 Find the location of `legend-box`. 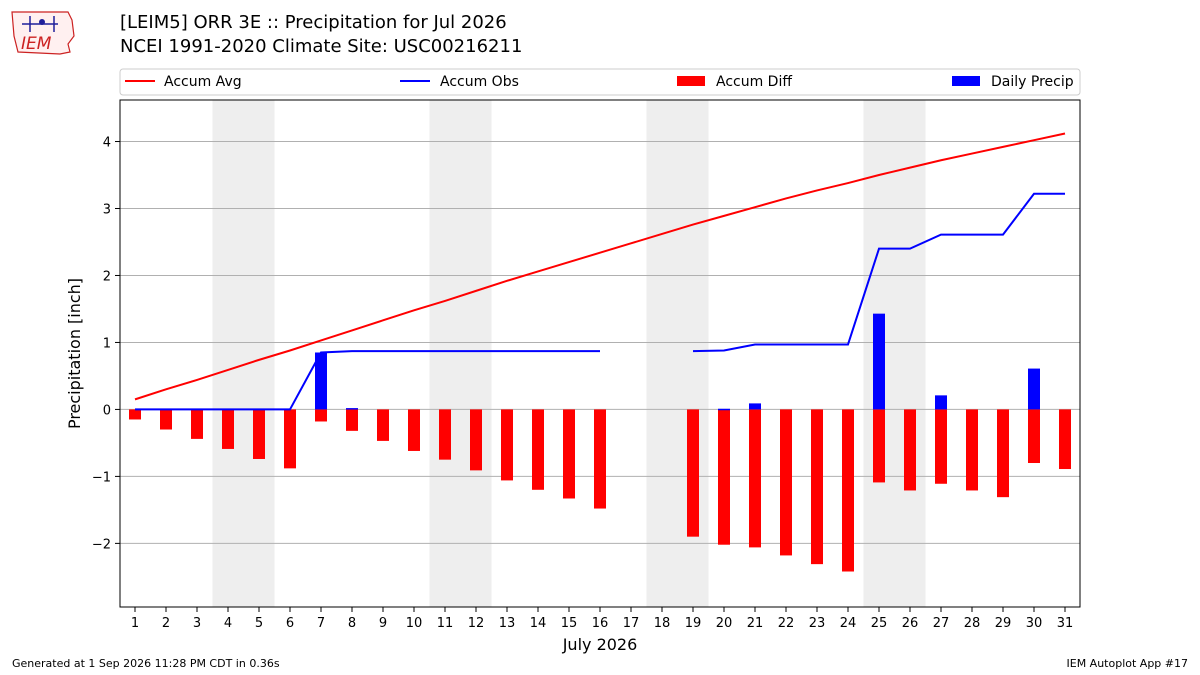

legend-box is located at coordinates (600, 82).